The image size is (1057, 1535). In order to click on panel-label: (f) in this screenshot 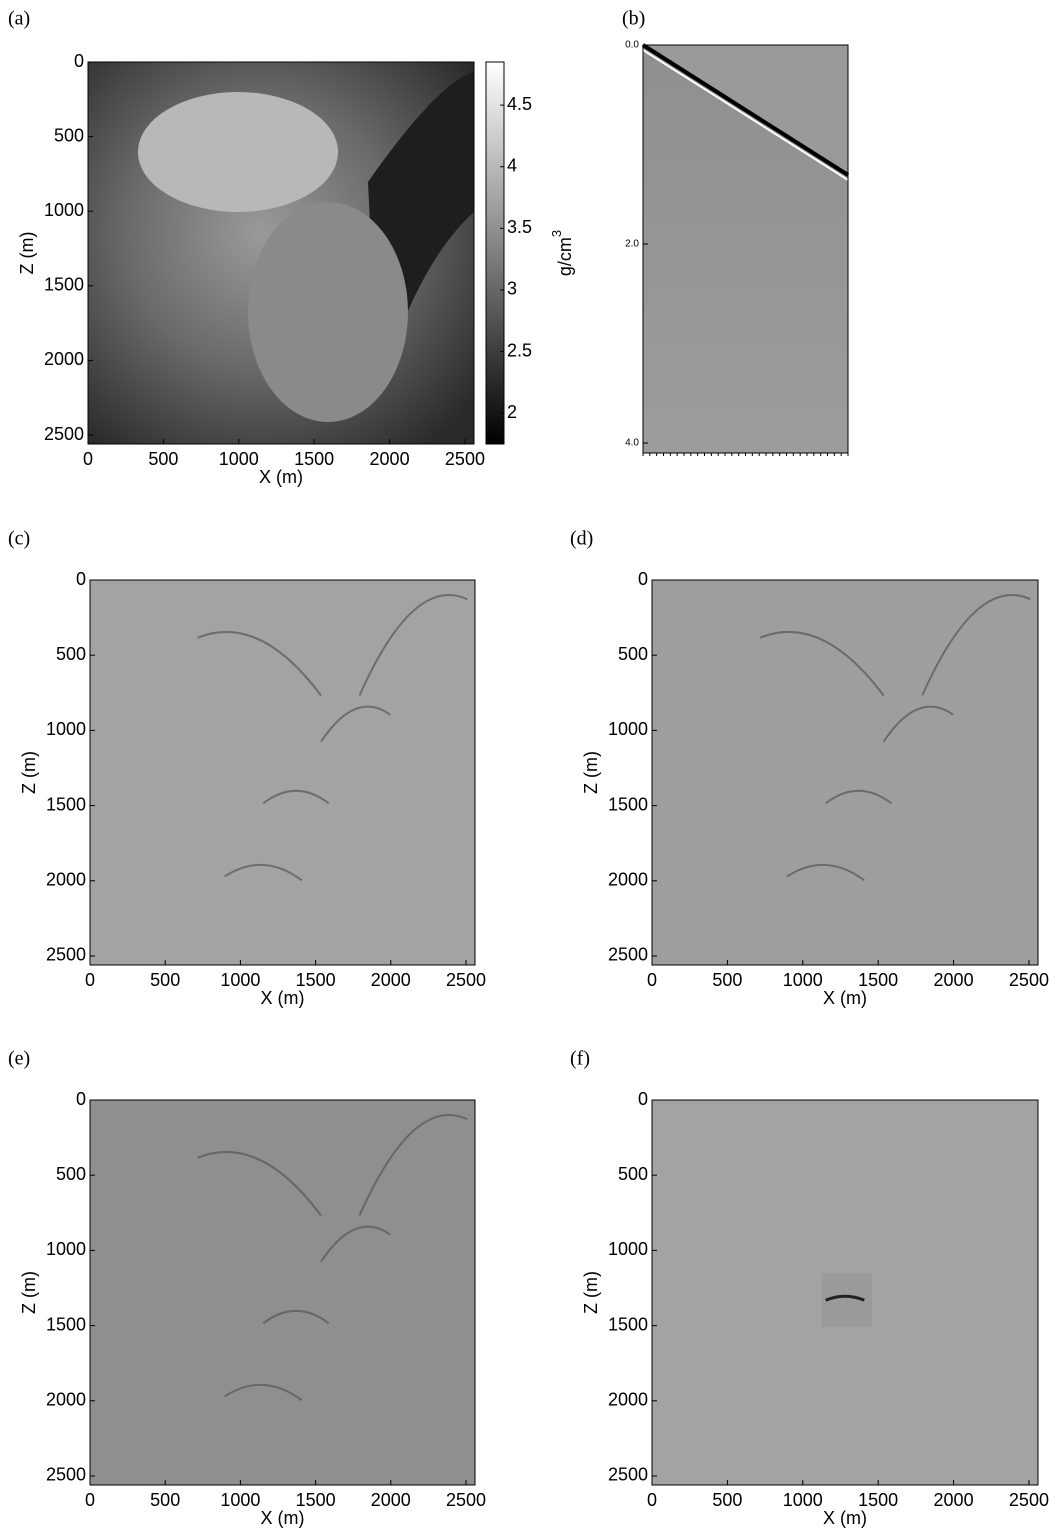, I will do `click(580, 1059)`.